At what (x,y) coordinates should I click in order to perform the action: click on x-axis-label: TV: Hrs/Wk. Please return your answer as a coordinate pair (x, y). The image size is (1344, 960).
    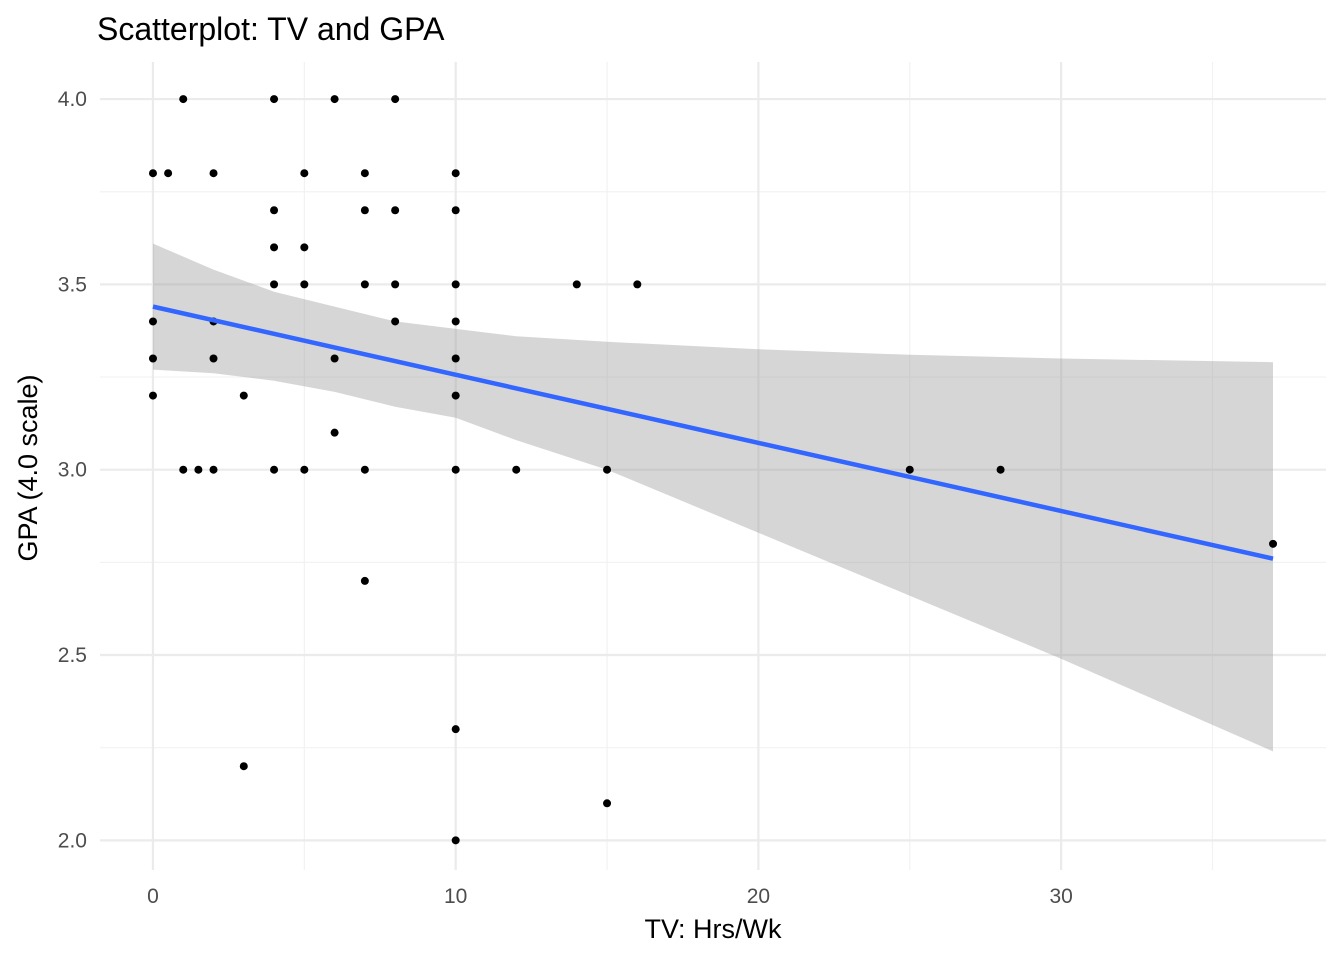
    Looking at the image, I should click on (713, 929).